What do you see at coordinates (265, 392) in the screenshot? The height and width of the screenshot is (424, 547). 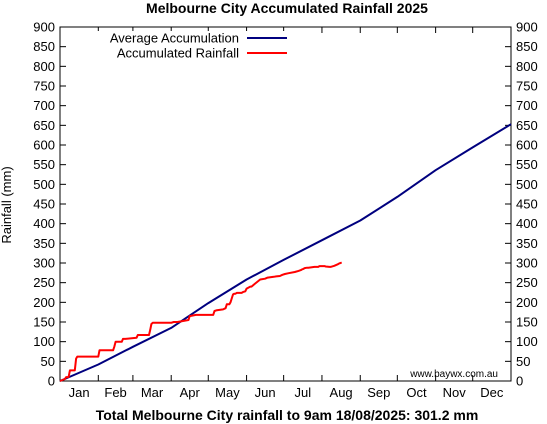 I see `x-tick-label: Jun` at bounding box center [265, 392].